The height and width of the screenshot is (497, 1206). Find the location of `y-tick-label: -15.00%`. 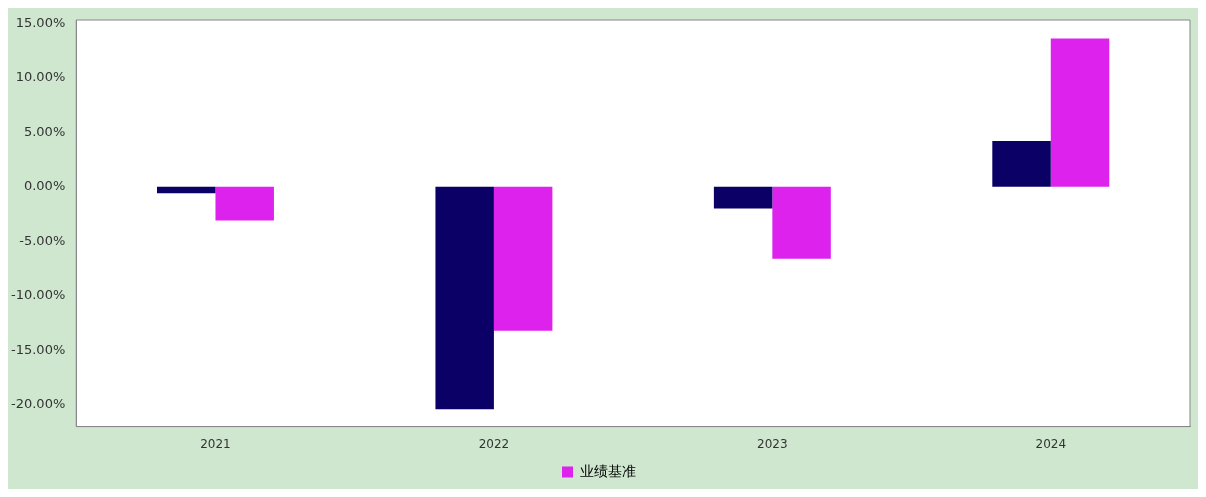

y-tick-label: -15.00% is located at coordinates (38, 349).